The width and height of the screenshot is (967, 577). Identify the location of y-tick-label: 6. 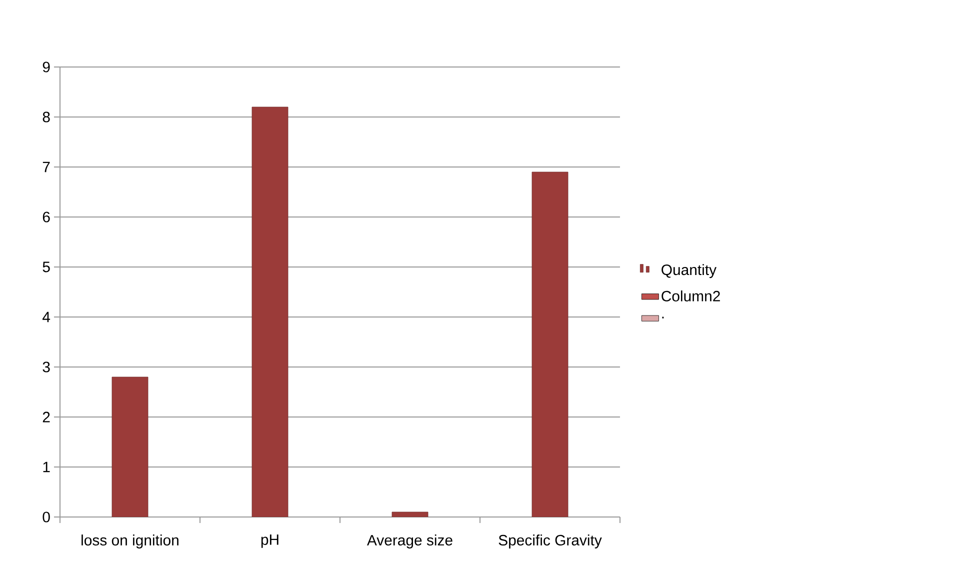
(46, 217).